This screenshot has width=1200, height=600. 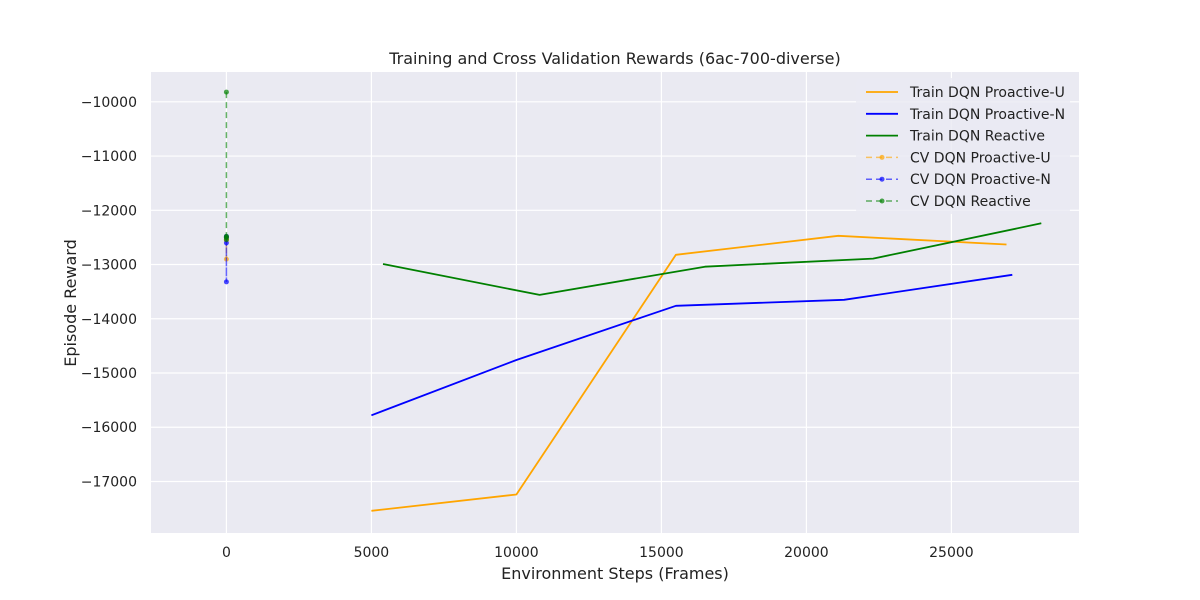 I want to click on legend-marker-cv-dqn-reactive, so click(x=882, y=201).